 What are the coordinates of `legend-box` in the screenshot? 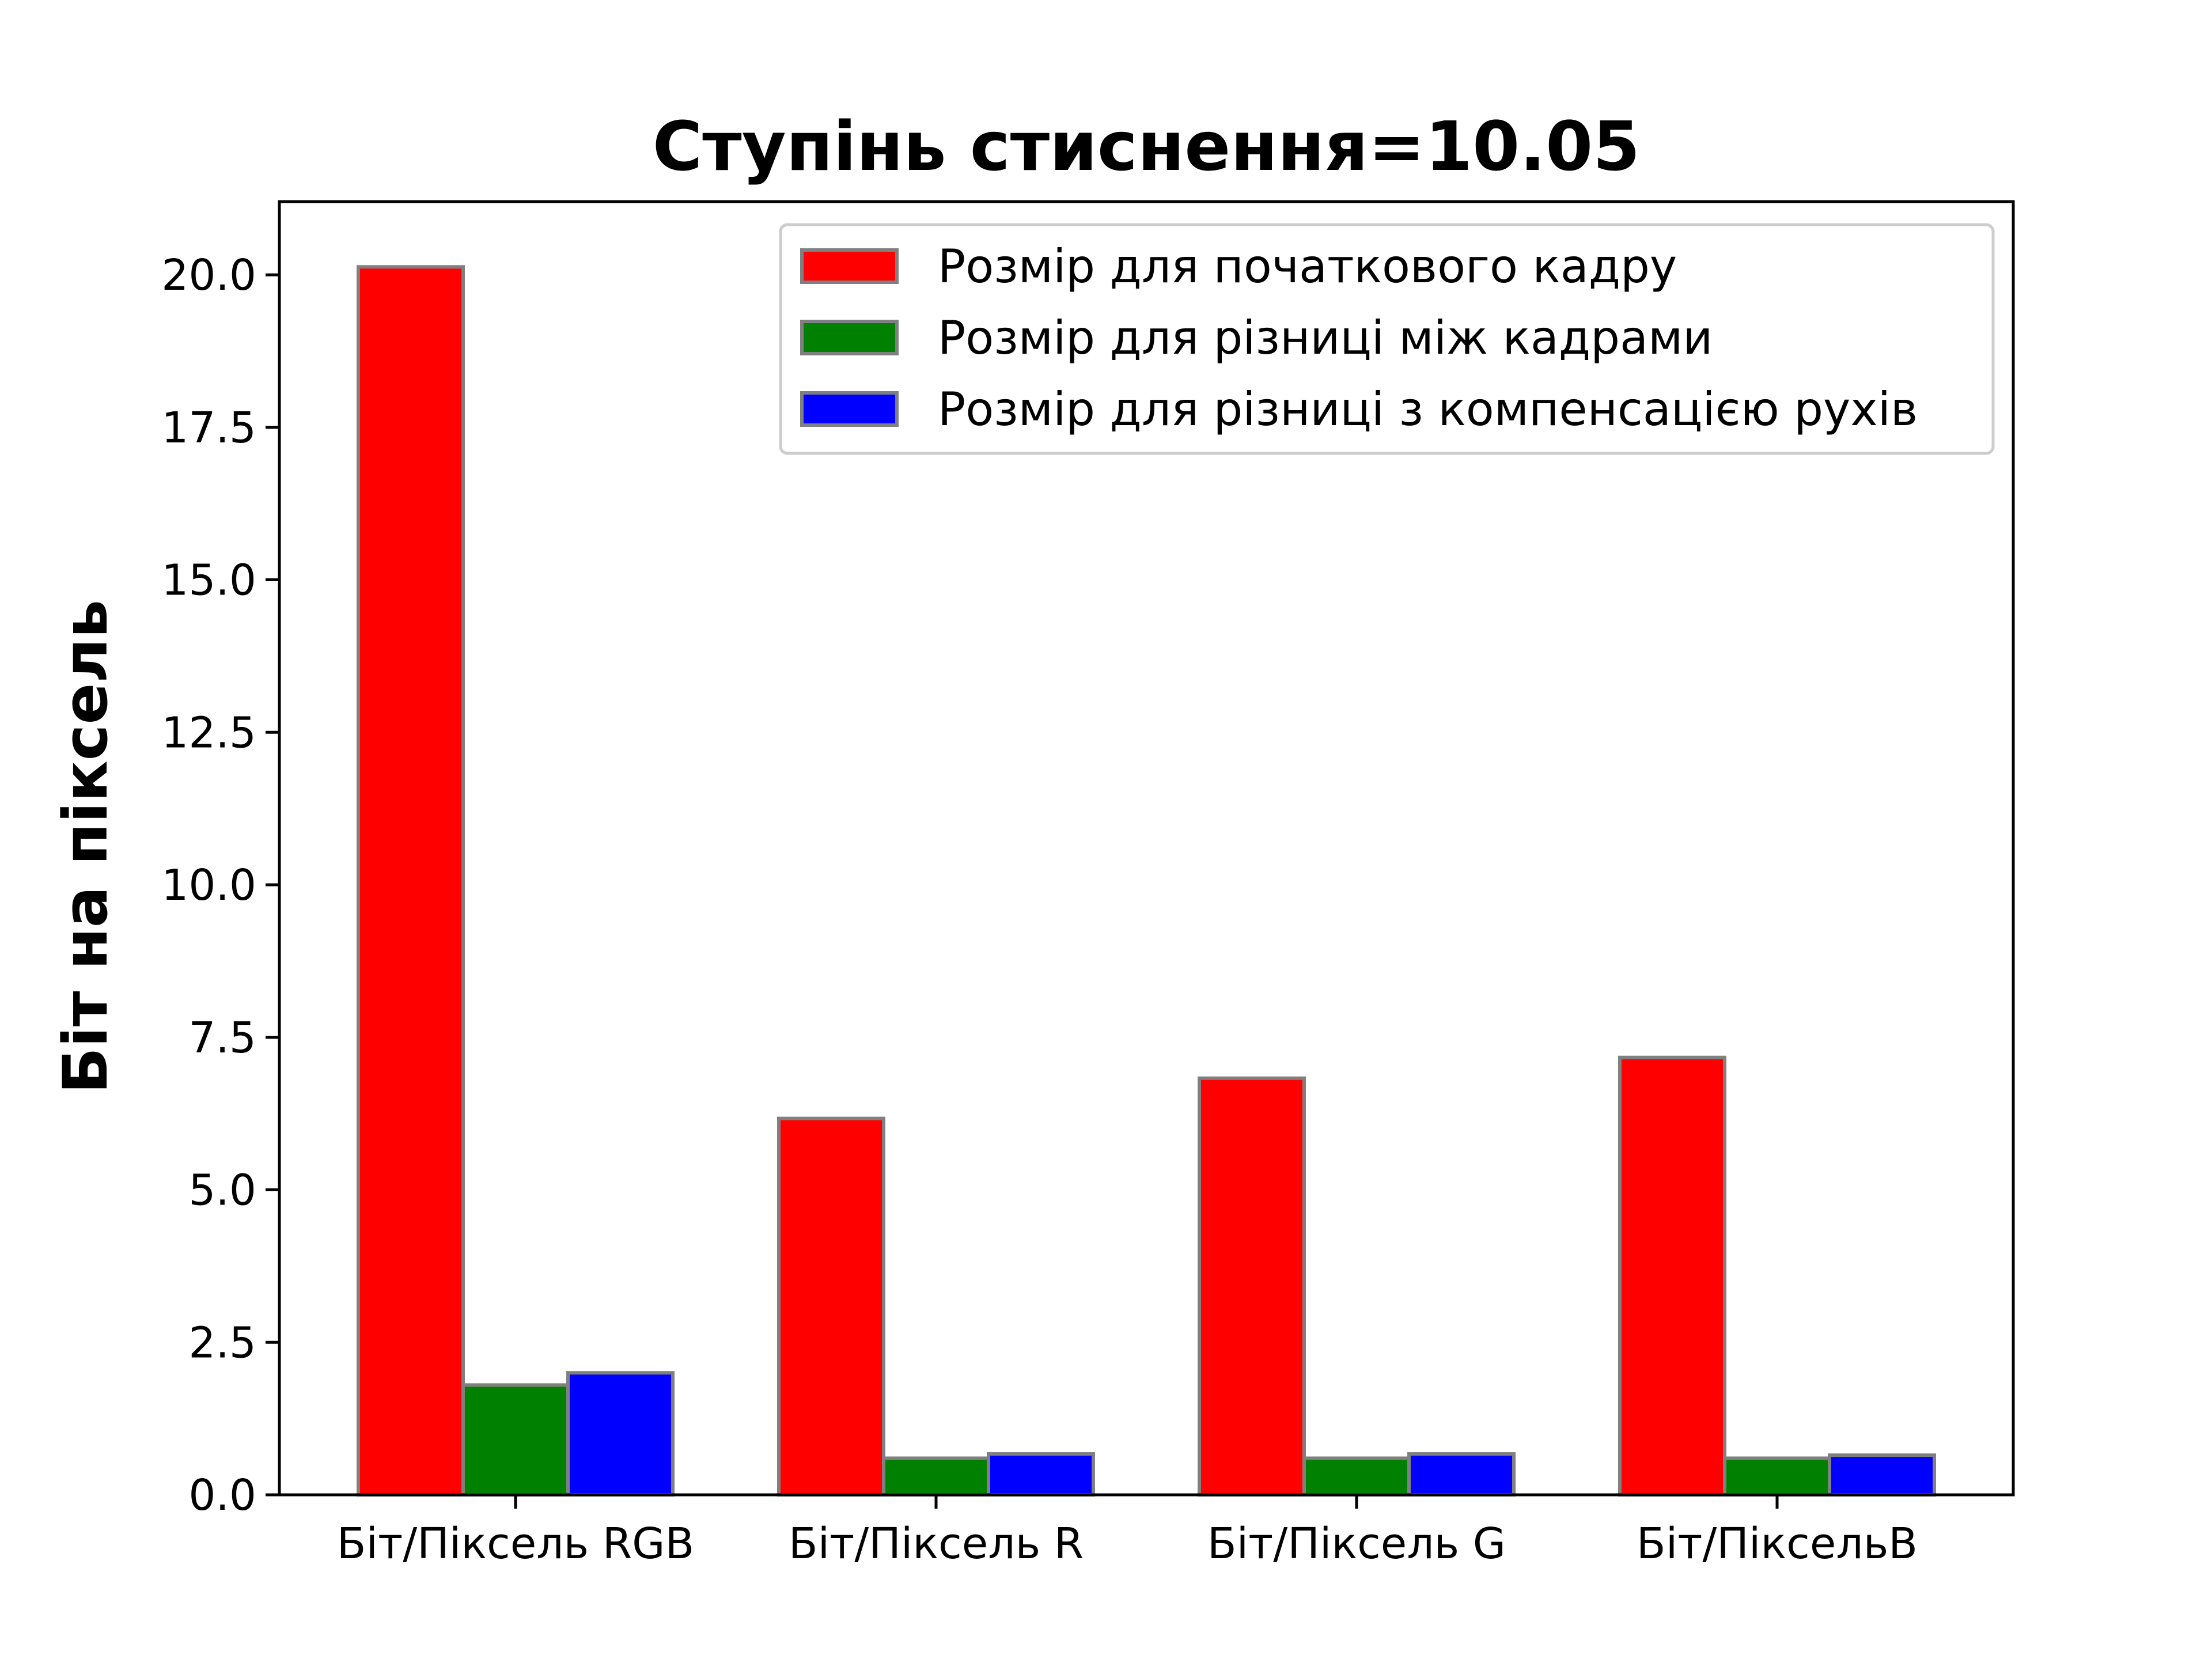 It's located at (1387, 339).